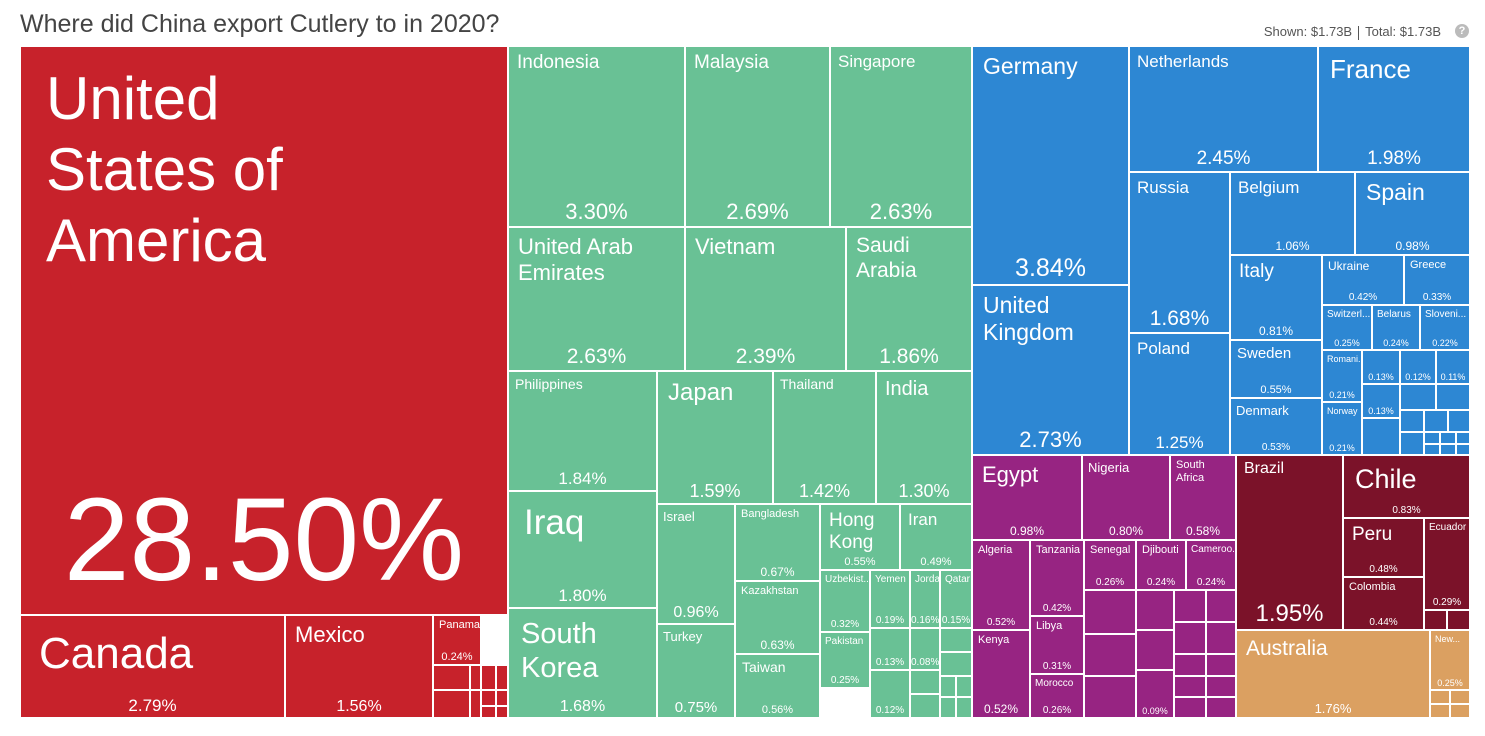  I want to click on treemap-tile: Japan 1.59%, so click(715, 437).